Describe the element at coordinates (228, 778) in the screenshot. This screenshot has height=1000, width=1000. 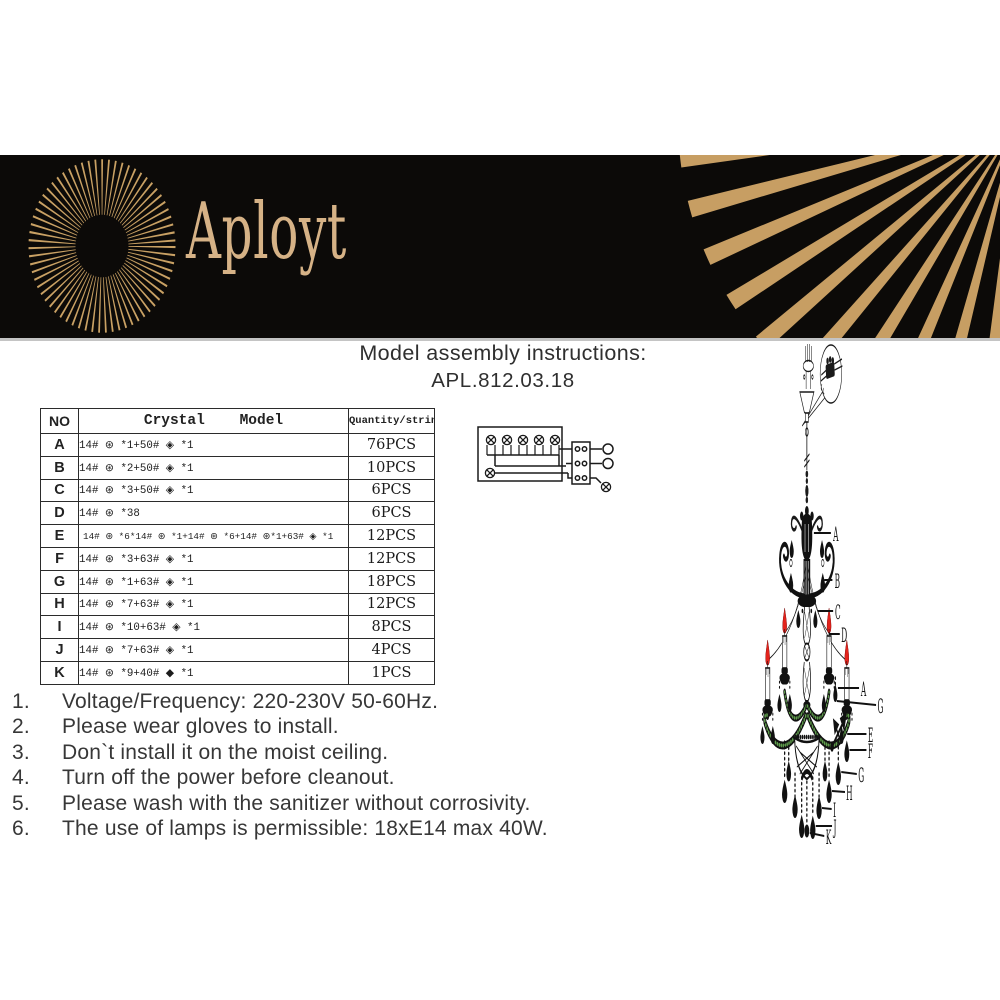
I see `item-text: Turn off the power before cleanout.` at that location.